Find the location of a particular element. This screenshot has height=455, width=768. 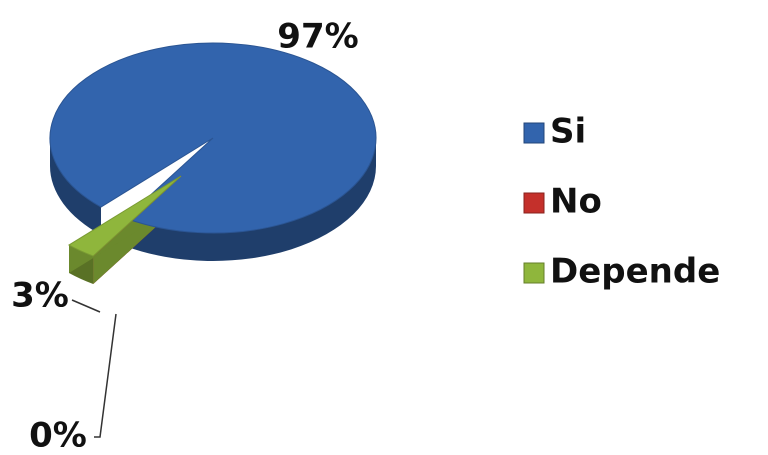

slice is located at coordinates (125, 216).